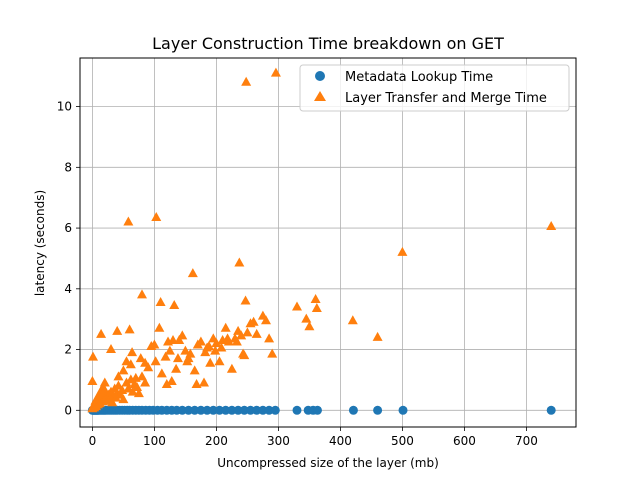 This screenshot has width=640, height=484. Describe the element at coordinates (340, 441) in the screenshot. I see `x-tick-label: 400` at that location.